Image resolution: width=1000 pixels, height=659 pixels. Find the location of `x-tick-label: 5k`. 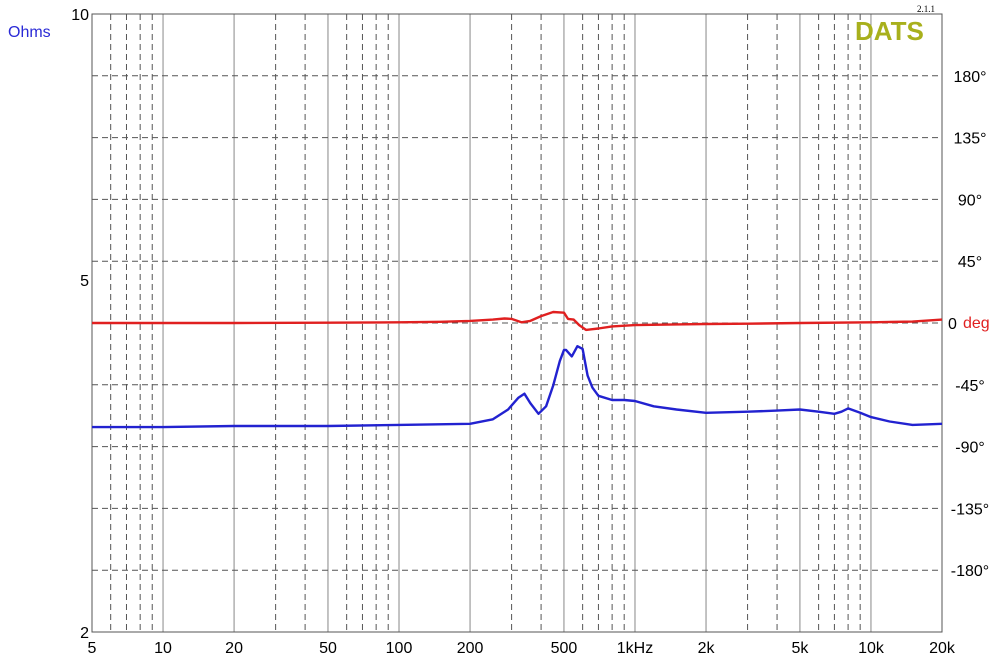

x-tick-label: 5k is located at coordinates (800, 648).